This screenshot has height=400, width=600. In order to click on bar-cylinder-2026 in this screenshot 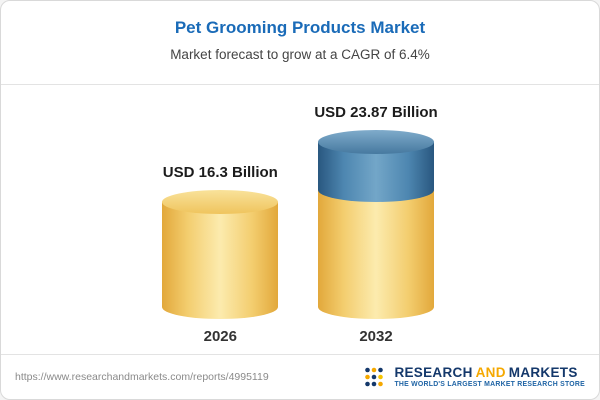, I will do `click(220, 254)`.